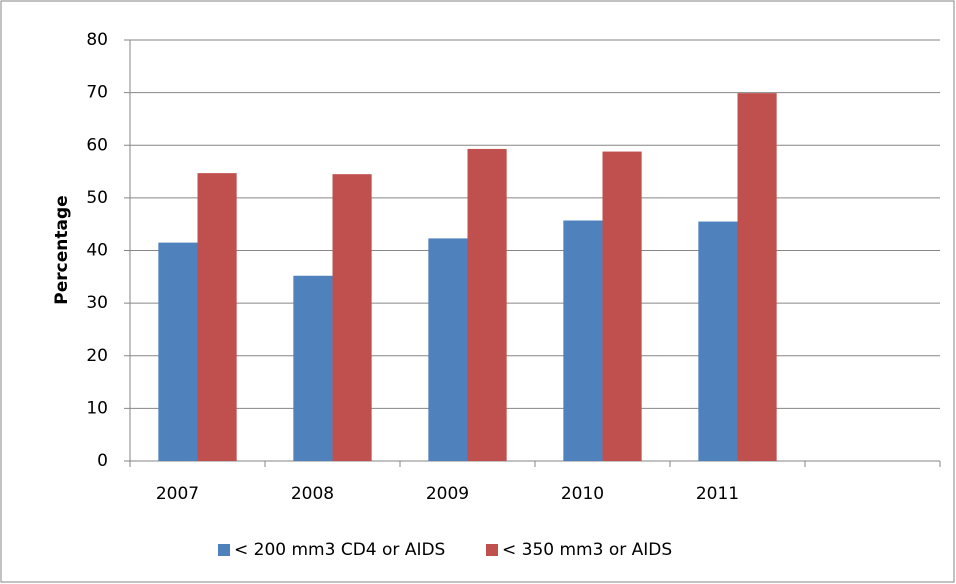 Image resolution: width=956 pixels, height=584 pixels. I want to click on y-tick-label: 80, so click(97, 40).